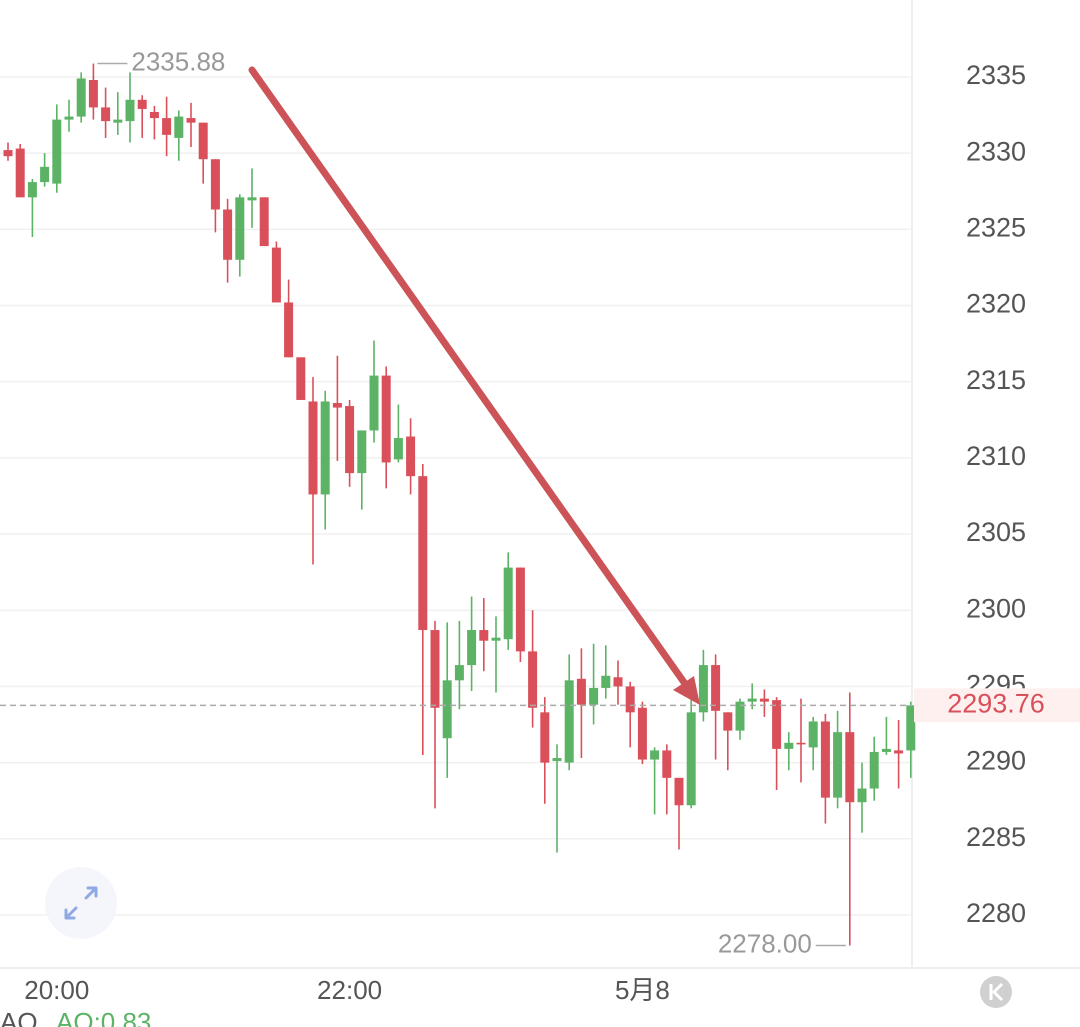 The width and height of the screenshot is (1080, 1027). Describe the element at coordinates (349, 990) in the screenshot. I see `x-tick-label: 22:00` at that location.